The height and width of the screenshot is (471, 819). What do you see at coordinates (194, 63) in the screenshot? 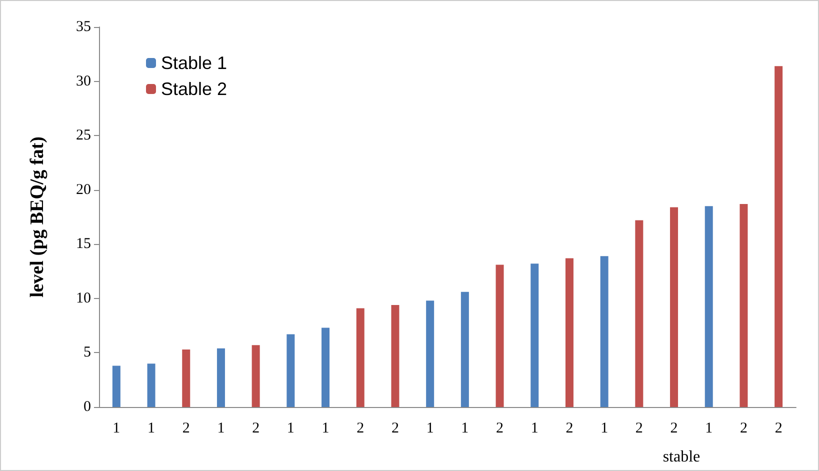
I see `legend-label: Stable 1` at bounding box center [194, 63].